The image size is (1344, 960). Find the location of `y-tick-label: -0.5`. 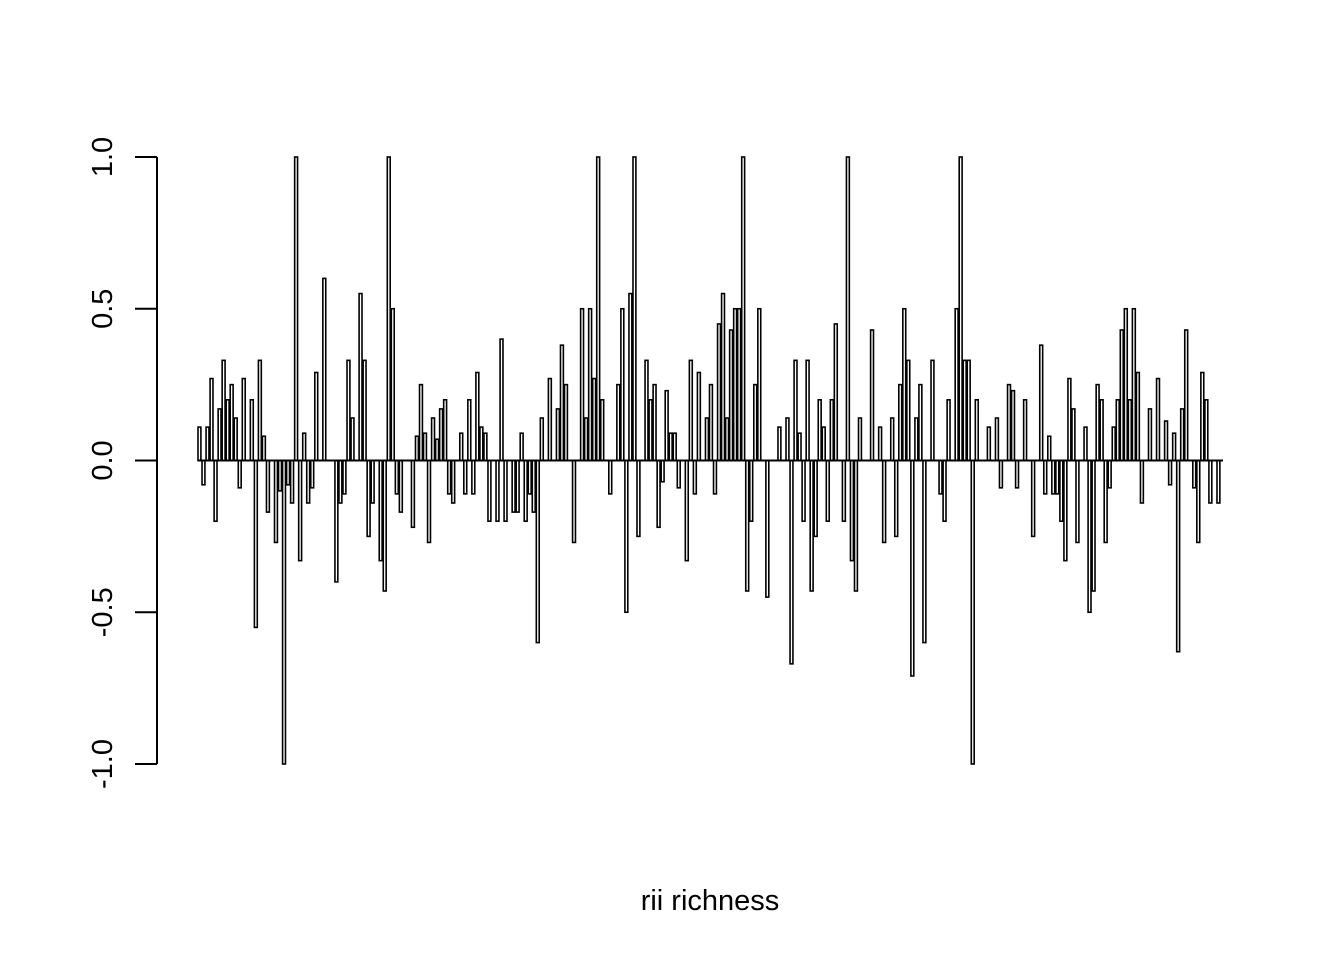

y-tick-label: -0.5 is located at coordinates (103, 612).